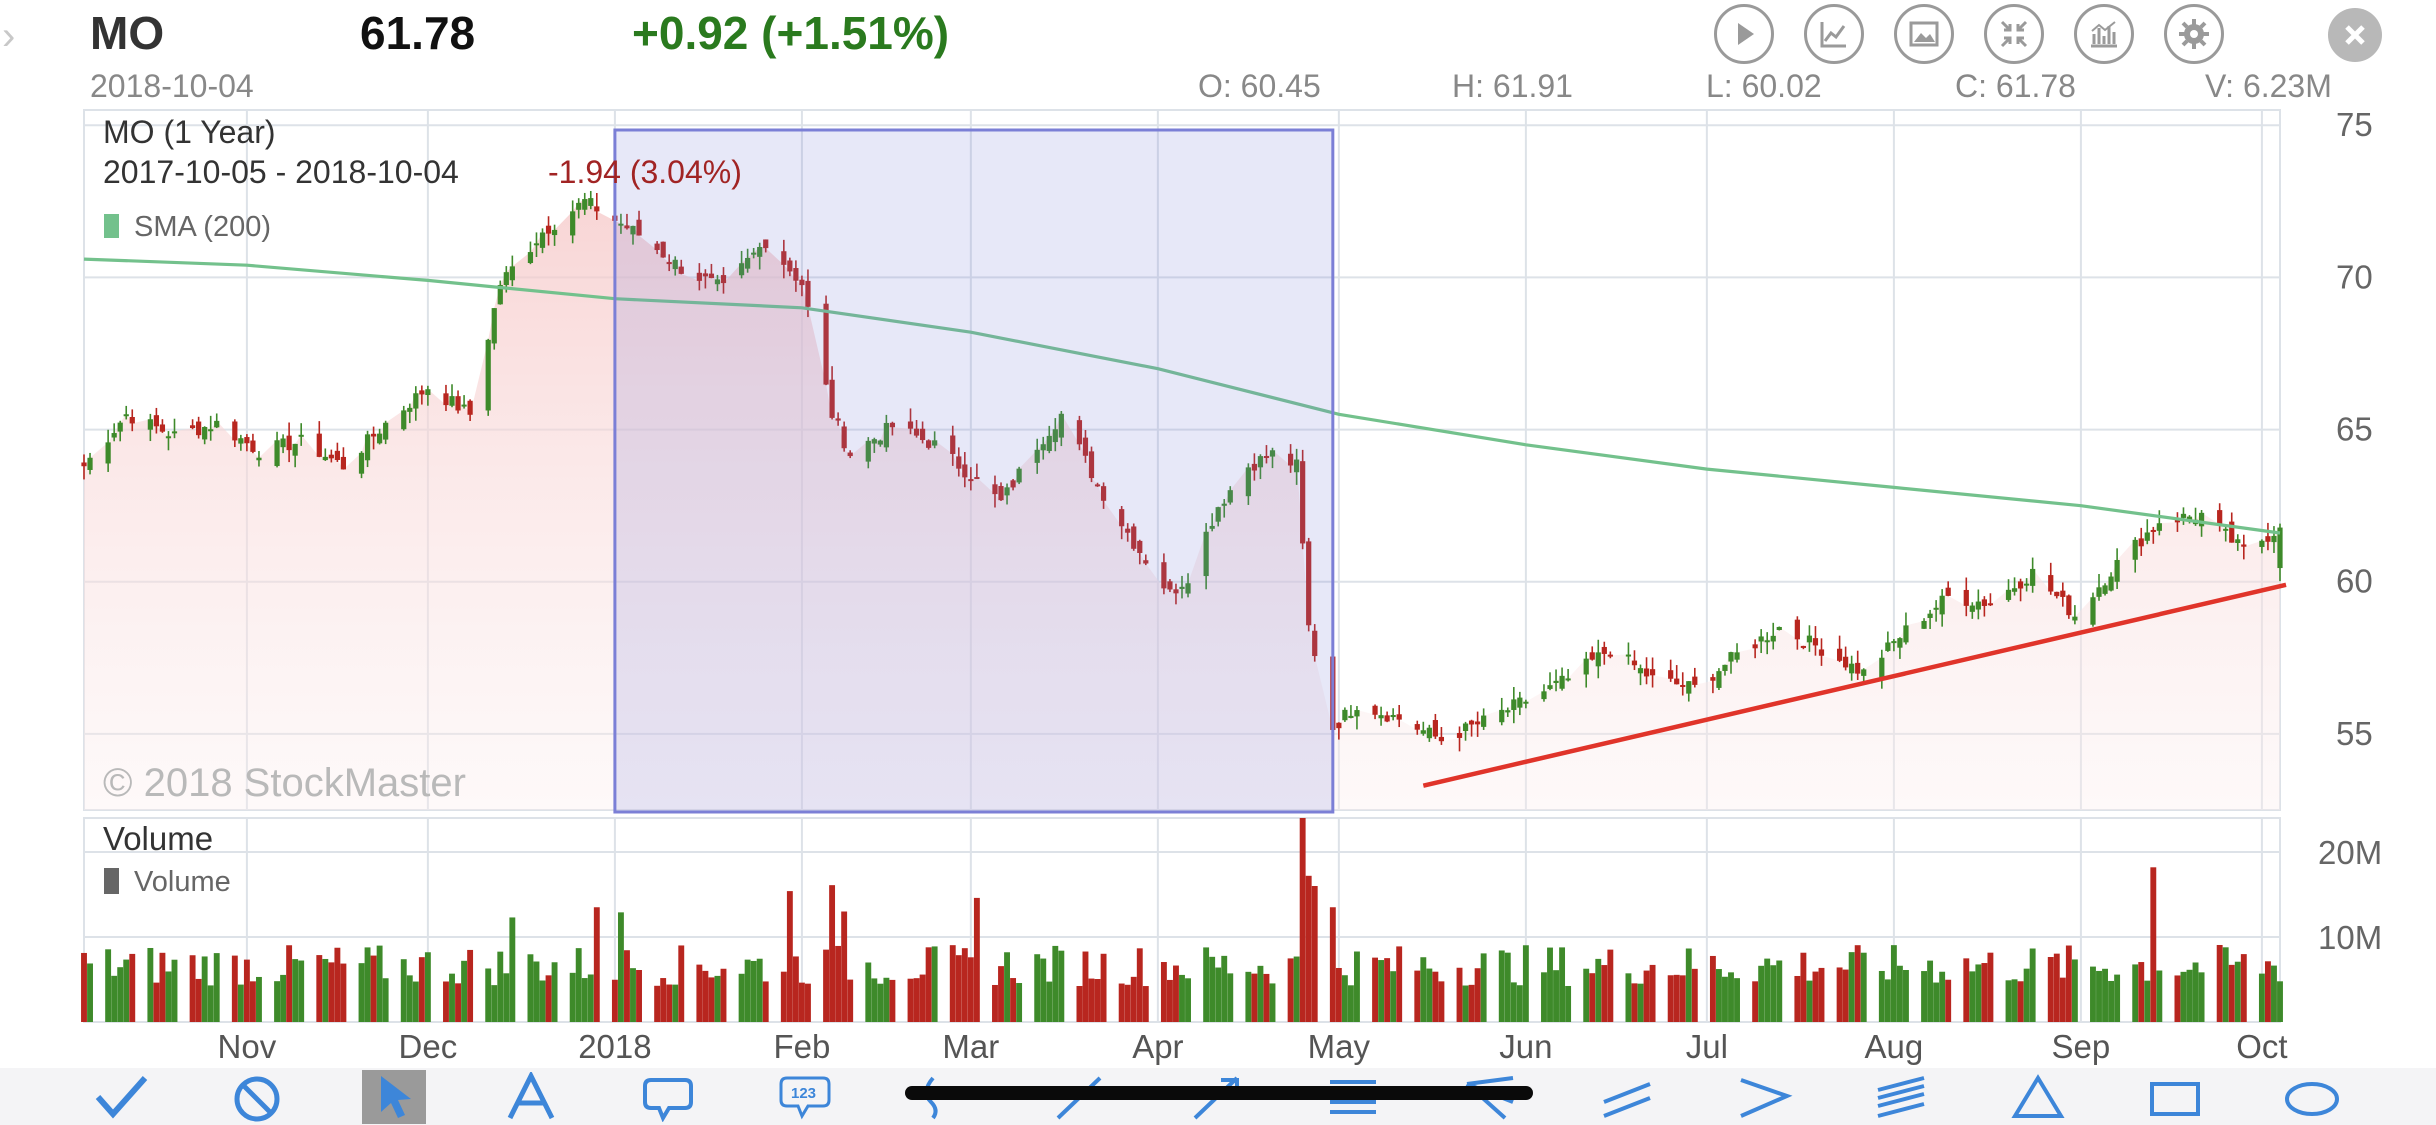 The width and height of the screenshot is (2436, 1125). I want to click on x-tick-label: Dec, so click(428, 1046).